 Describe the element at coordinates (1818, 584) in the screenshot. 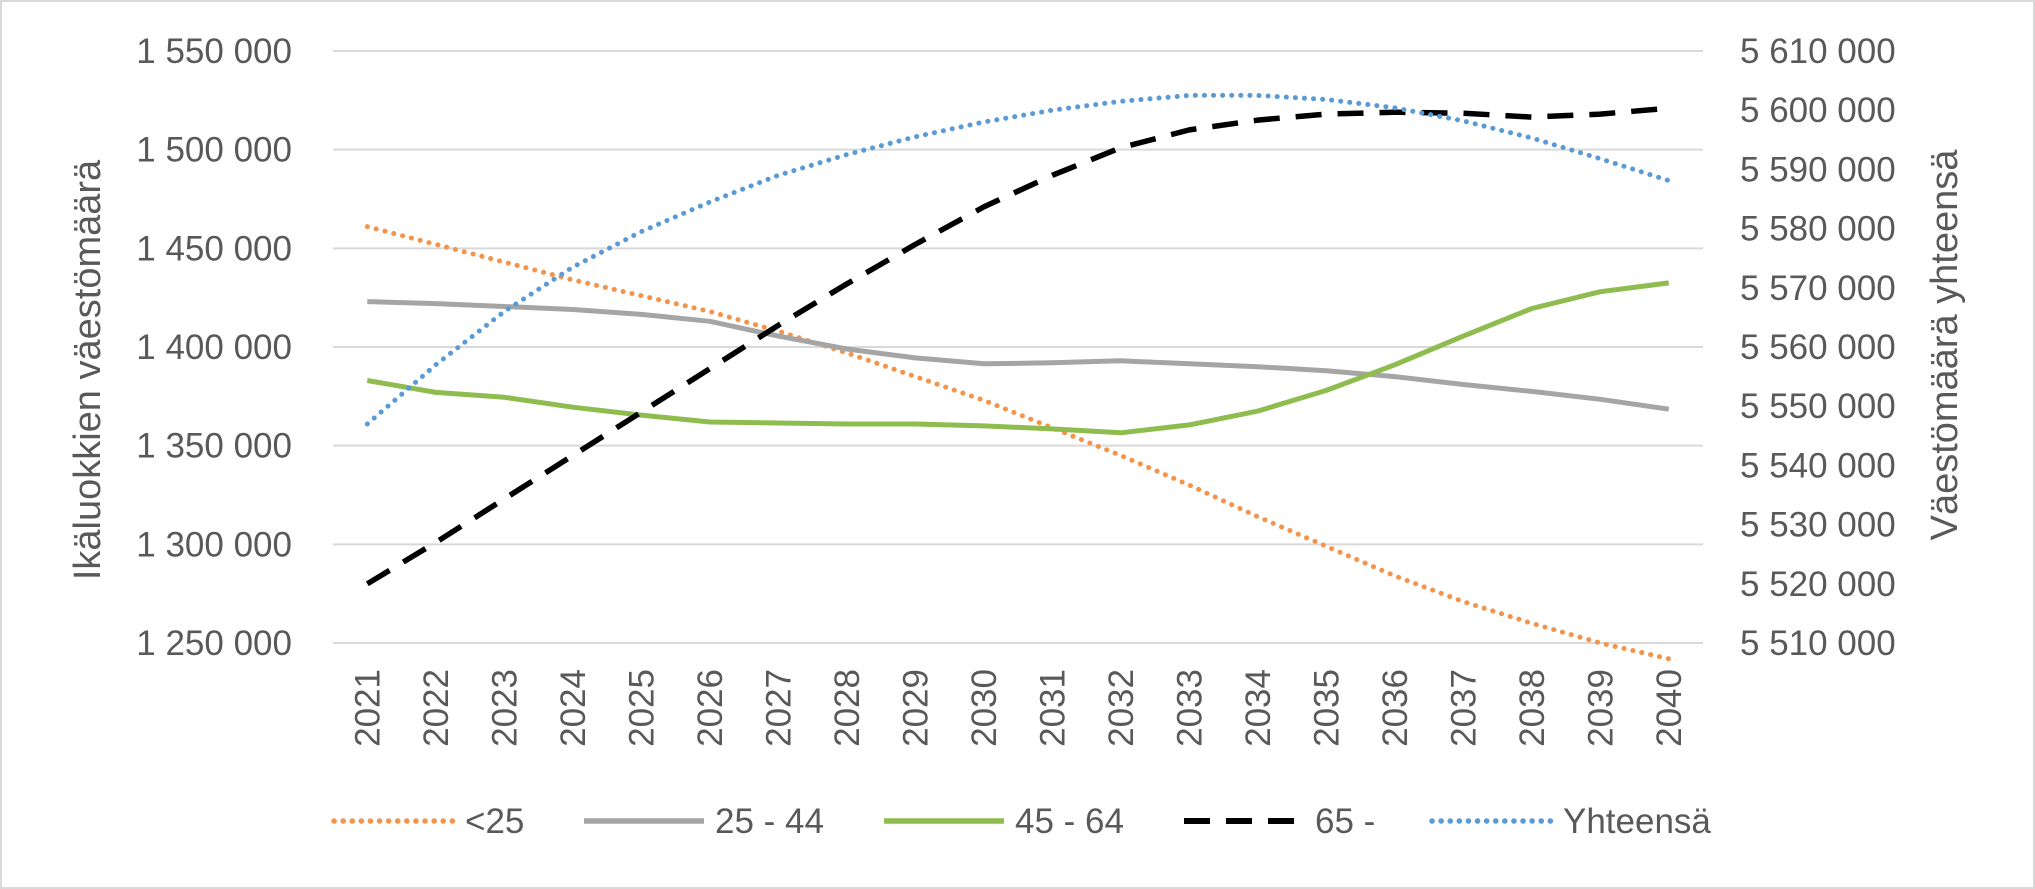

I see `right-axis-tick-label: 5 520 000` at that location.